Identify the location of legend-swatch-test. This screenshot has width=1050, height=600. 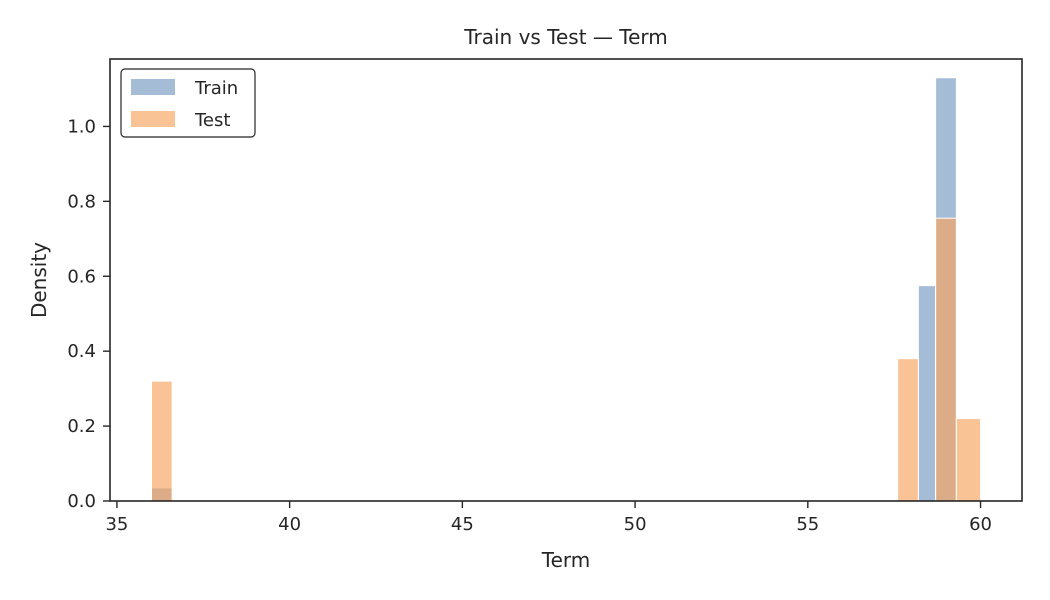
(153, 119).